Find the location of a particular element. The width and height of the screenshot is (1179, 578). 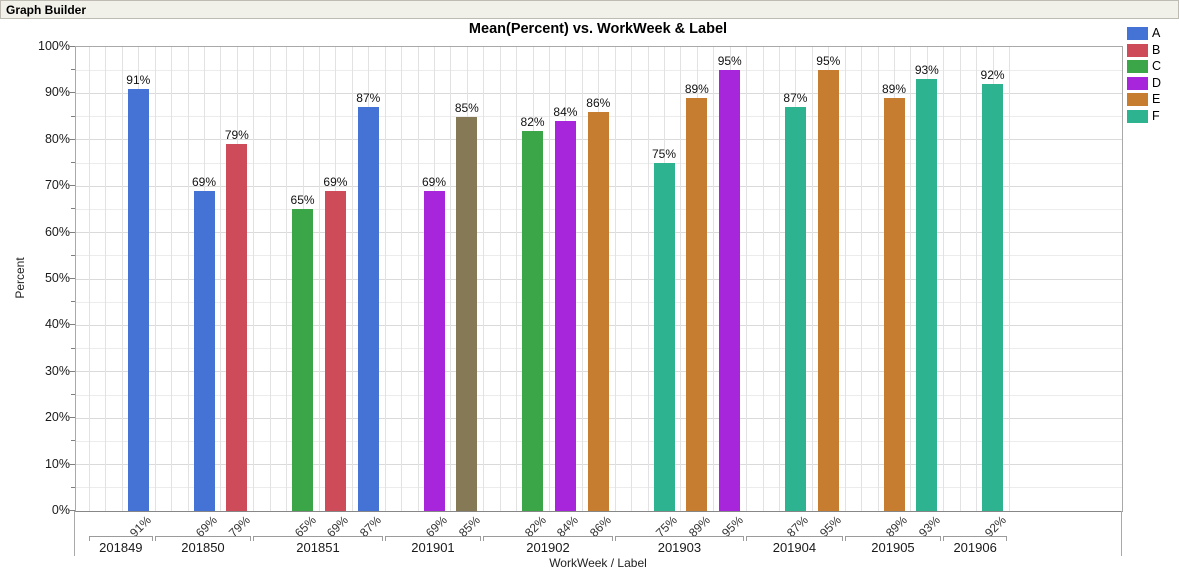

y-tick-label: 90% is located at coordinates (57, 92).